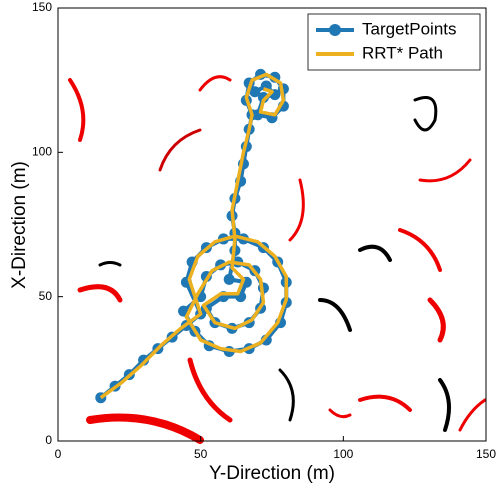  I want to click on y-tick-label: 0, so click(48, 440).